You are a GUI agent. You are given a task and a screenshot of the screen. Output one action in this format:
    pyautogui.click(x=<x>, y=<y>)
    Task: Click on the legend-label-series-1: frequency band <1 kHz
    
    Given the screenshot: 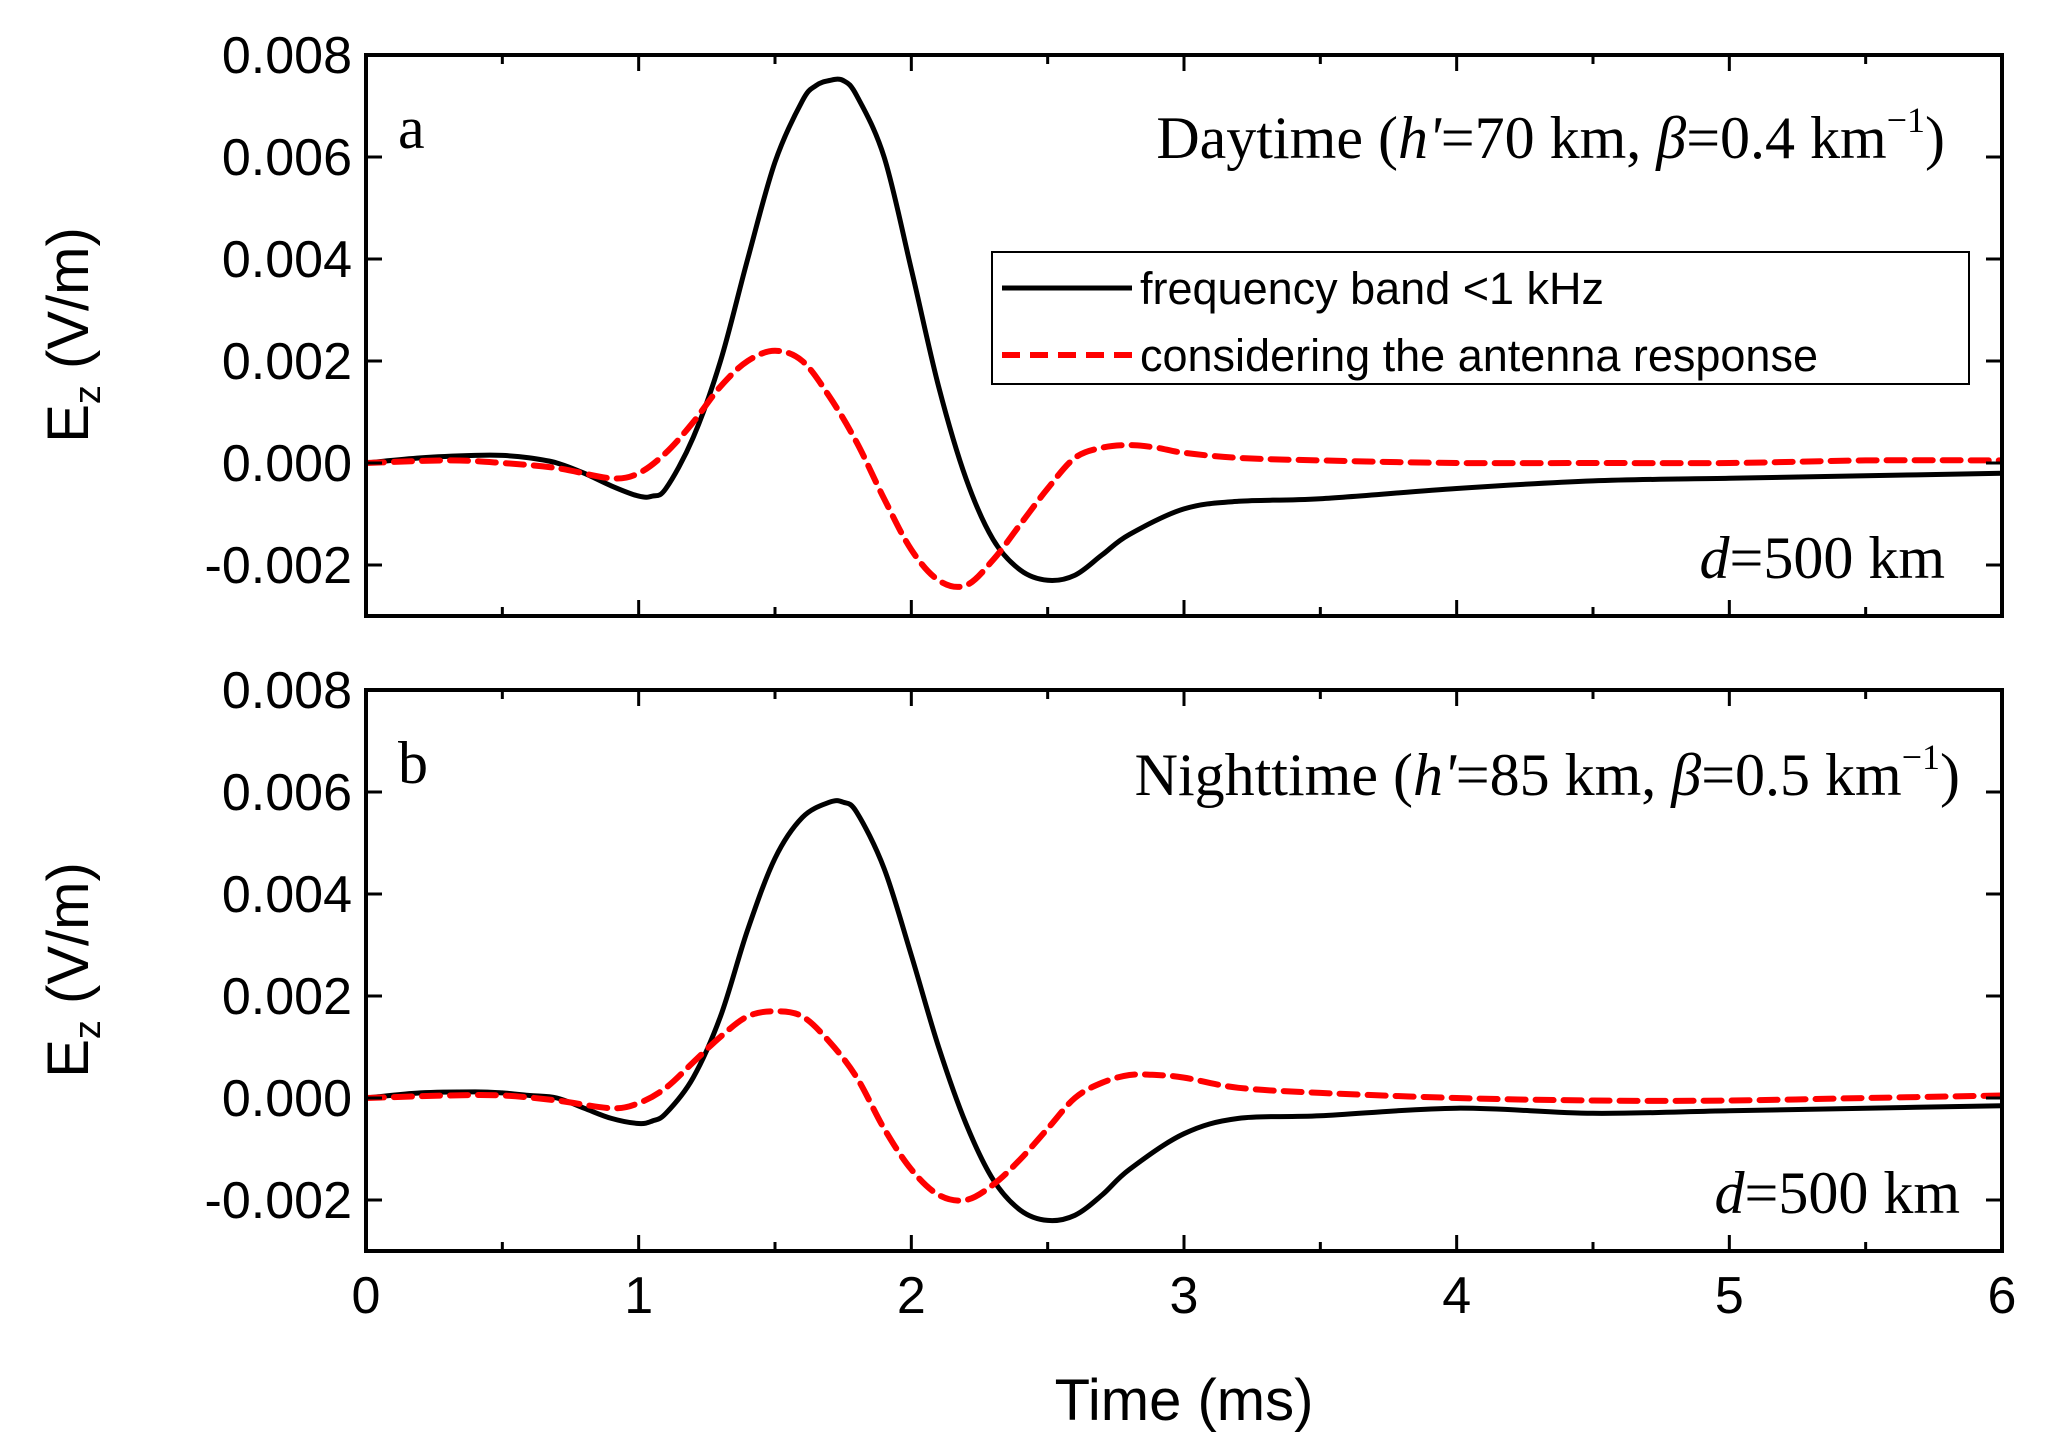 What is the action you would take?
    pyautogui.click(x=1372, y=288)
    